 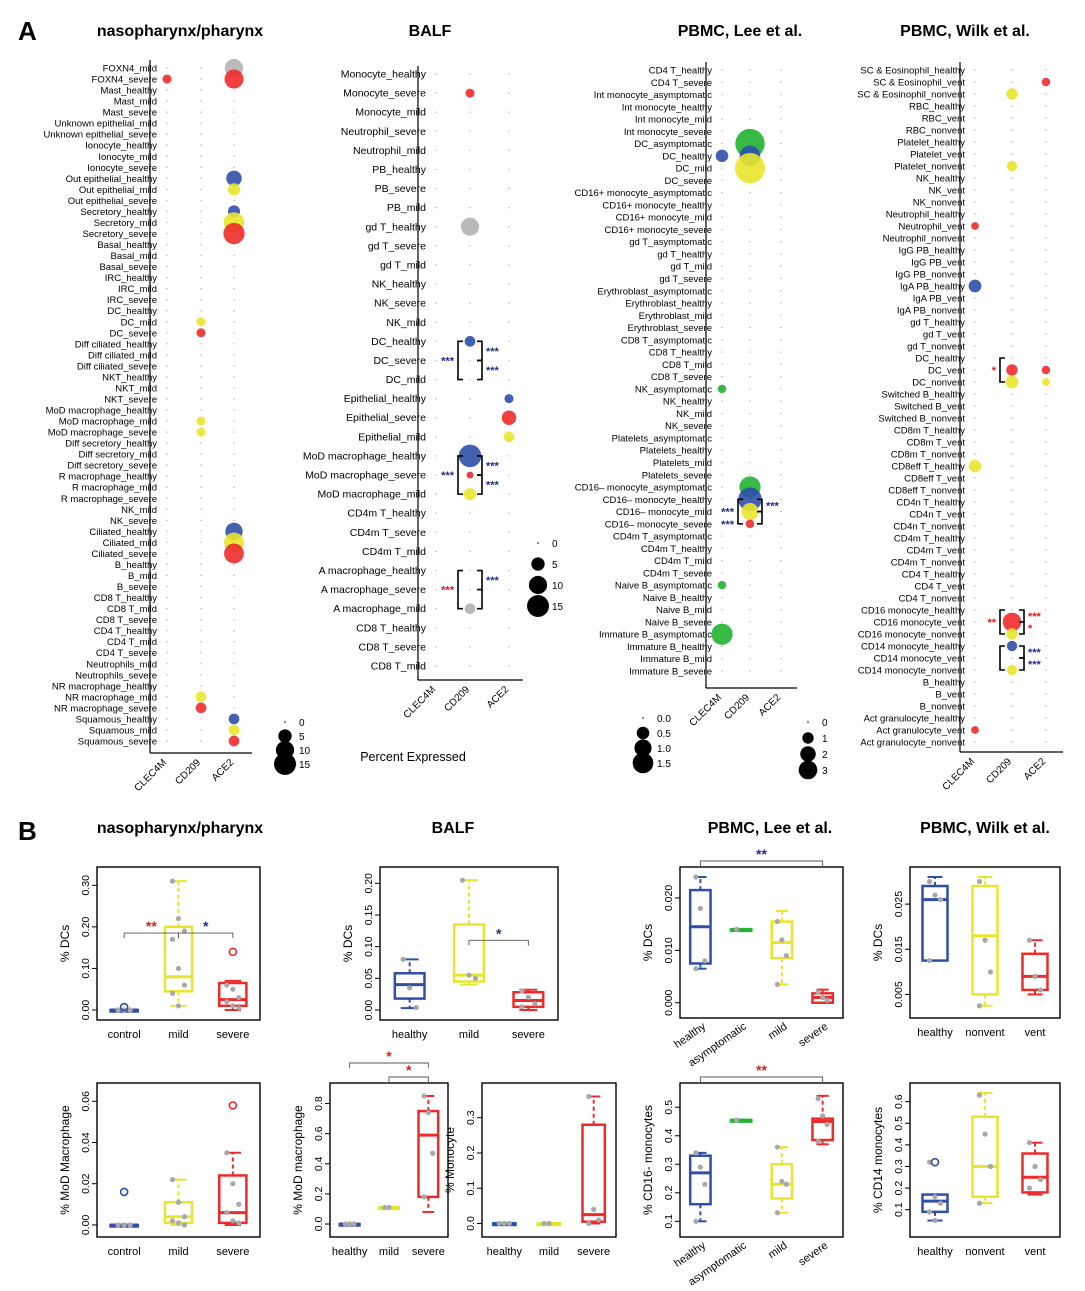 What do you see at coordinates (700, 1180) in the screenshot?
I see `box-iqr` at bounding box center [700, 1180].